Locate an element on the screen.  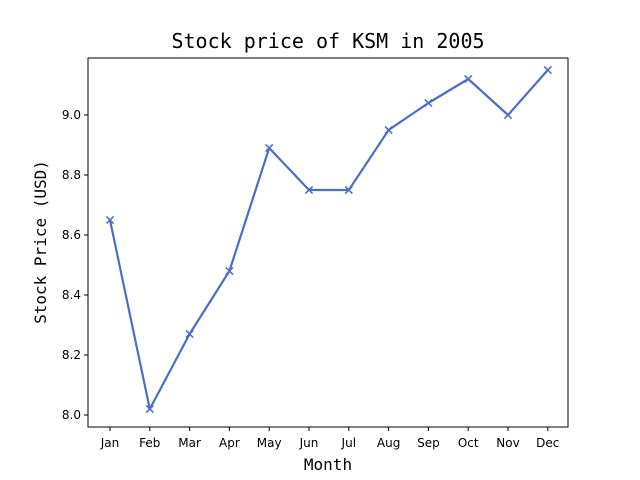
y-tick-label: 8.4 is located at coordinates (71, 295).